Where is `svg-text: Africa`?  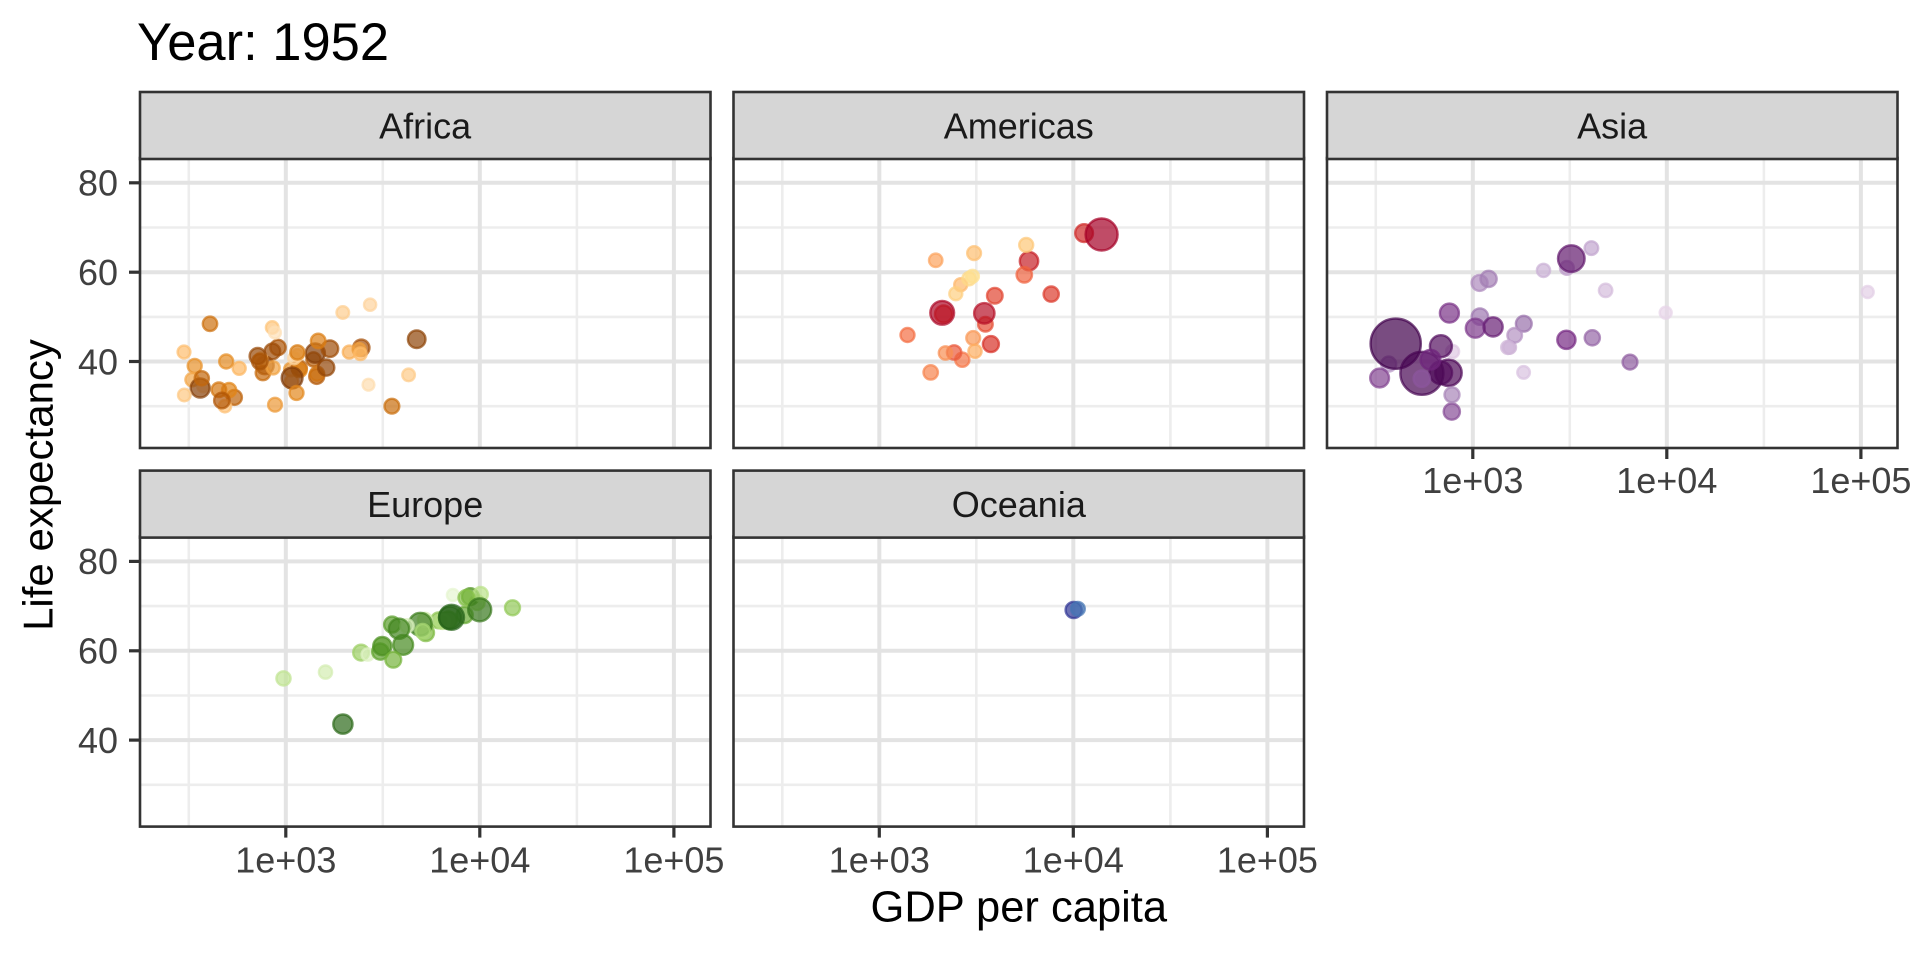 svg-text: Africa is located at coordinates (425, 125).